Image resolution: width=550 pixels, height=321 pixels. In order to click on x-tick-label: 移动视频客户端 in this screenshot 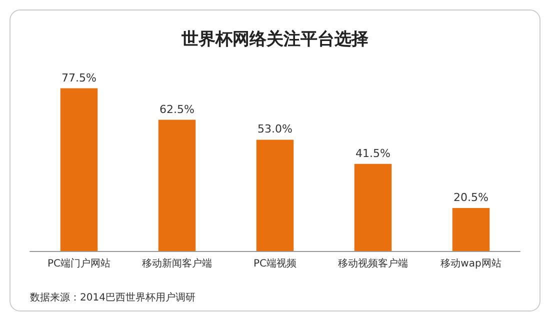, I will do `click(373, 264)`.